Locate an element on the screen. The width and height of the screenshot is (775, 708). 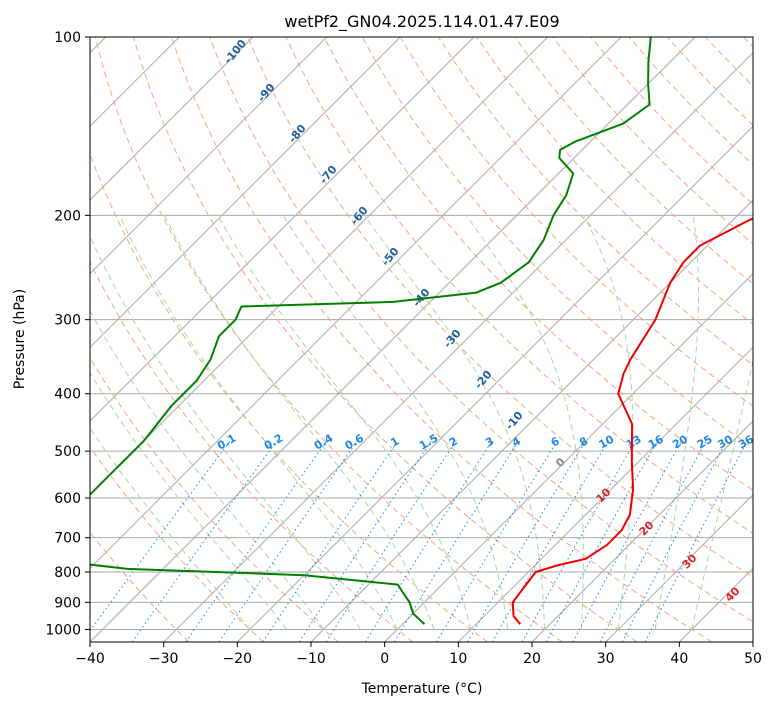
moist-adiabat-label: 0 is located at coordinates (560, 462).